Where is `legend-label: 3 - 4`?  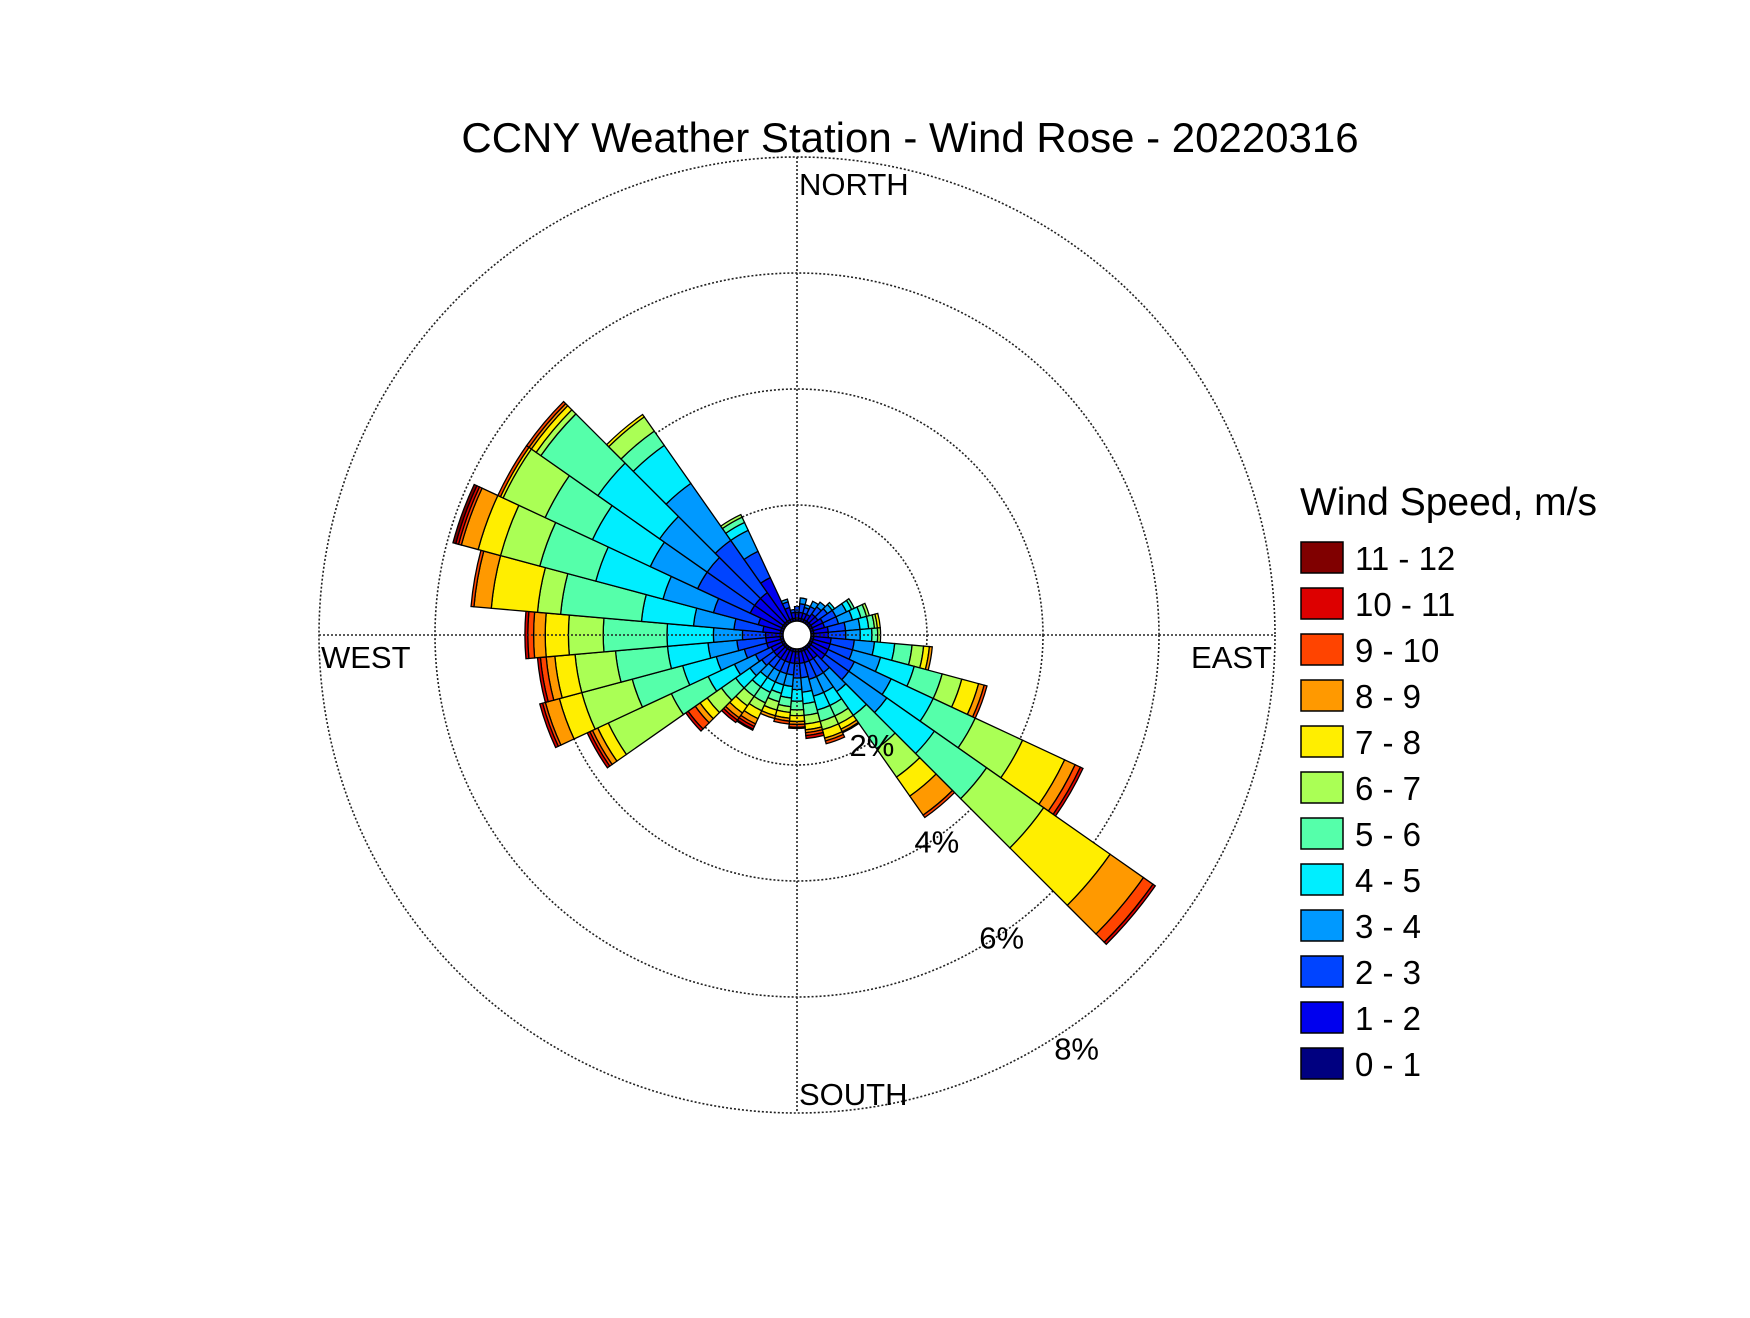 legend-label: 3 - 4 is located at coordinates (1388, 926).